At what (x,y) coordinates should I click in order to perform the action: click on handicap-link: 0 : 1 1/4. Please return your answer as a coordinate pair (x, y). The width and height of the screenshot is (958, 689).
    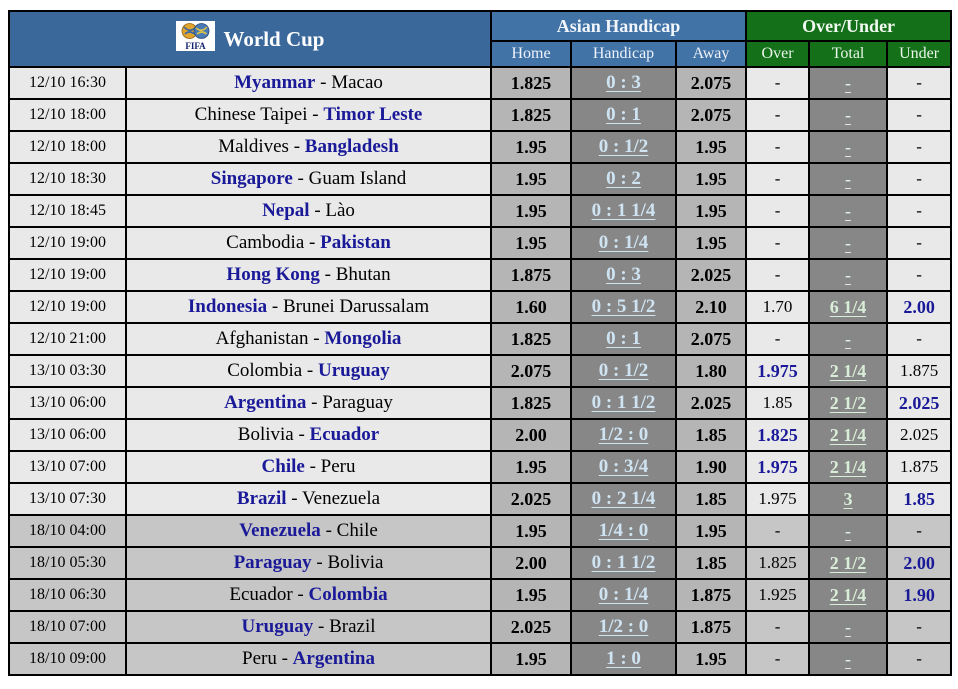
    Looking at the image, I should click on (623, 210).